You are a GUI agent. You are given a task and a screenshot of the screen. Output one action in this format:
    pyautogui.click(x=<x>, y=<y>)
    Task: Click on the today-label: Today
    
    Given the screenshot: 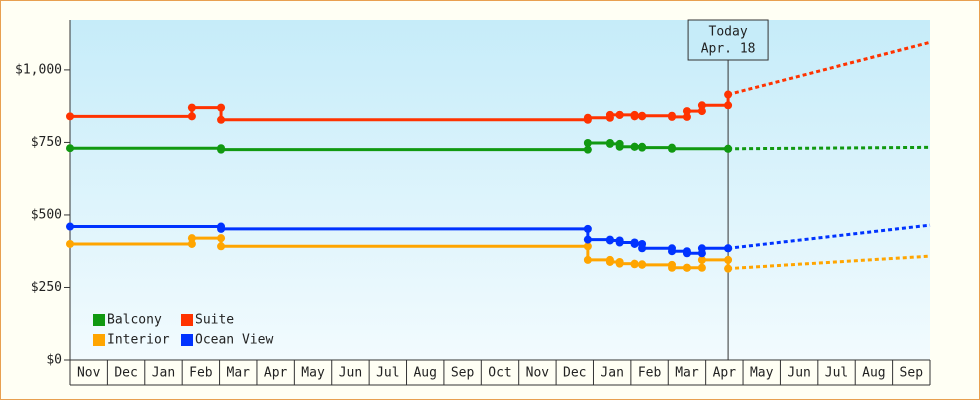 What is the action you would take?
    pyautogui.click(x=728, y=32)
    